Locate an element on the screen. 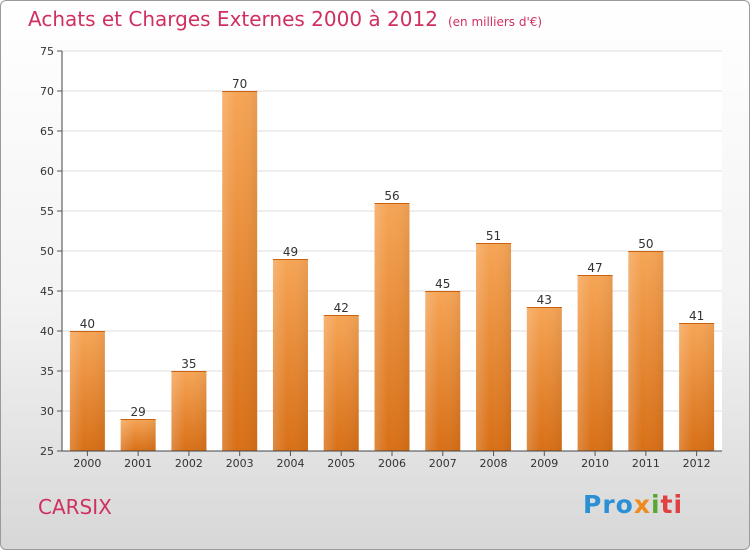 The width and height of the screenshot is (750, 550). y-tick-label: 70 is located at coordinates (47, 91).